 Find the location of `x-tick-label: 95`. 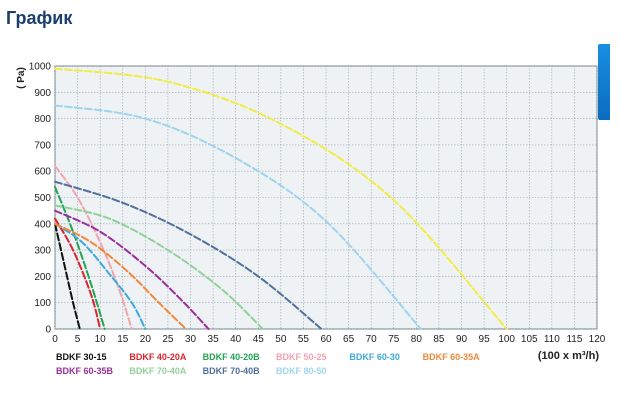

x-tick-label: 95 is located at coordinates (485, 339).